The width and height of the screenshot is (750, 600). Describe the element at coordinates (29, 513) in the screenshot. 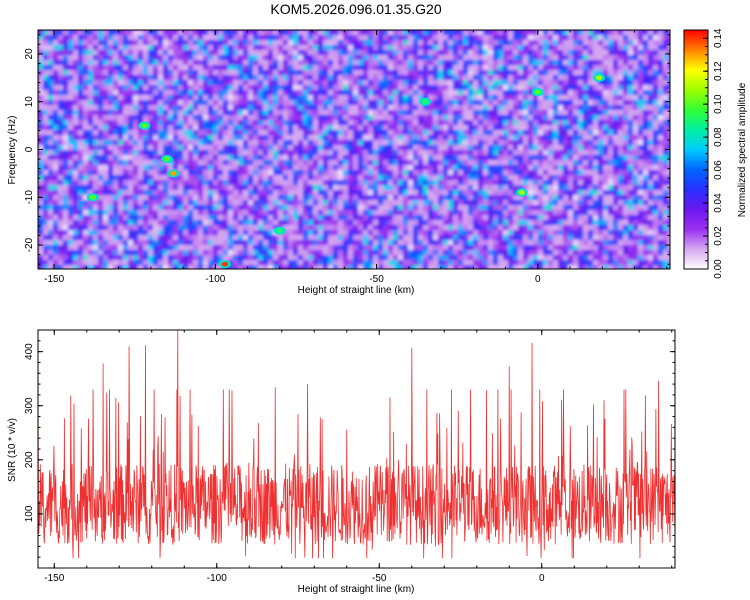

I see `snr-y-tick-label: 100` at that location.